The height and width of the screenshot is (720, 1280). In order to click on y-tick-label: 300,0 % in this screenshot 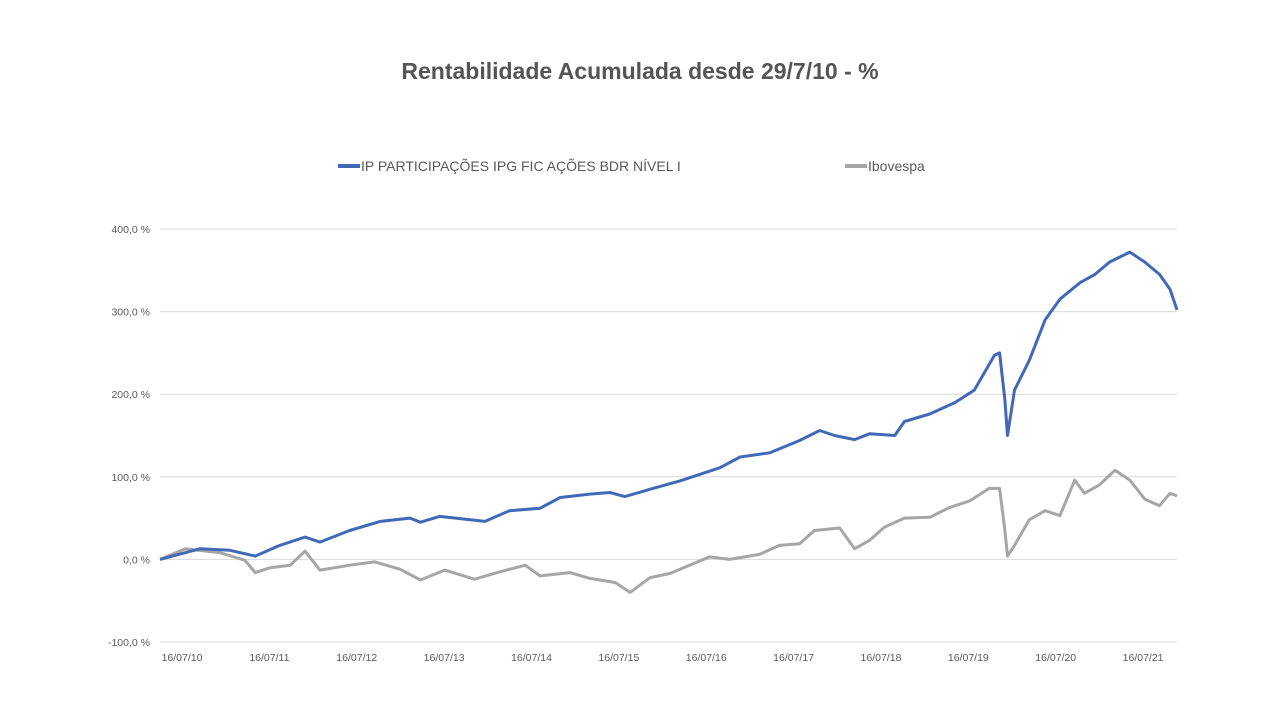, I will do `click(130, 313)`.